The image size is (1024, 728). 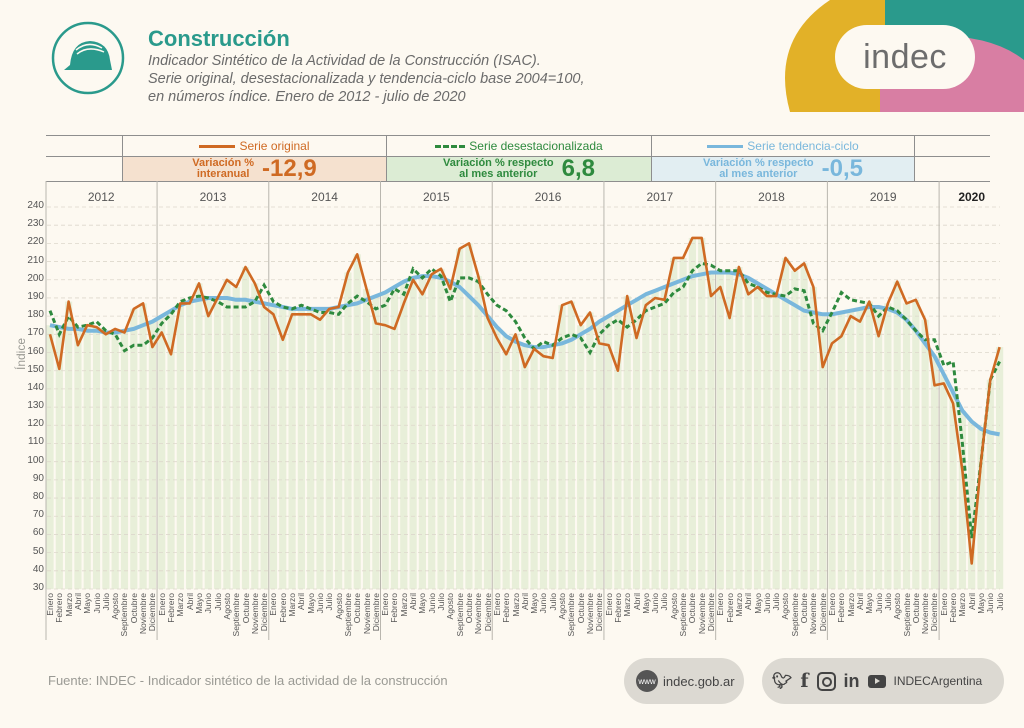 I want to click on website-link: www indec.gob.ar, so click(x=684, y=681).